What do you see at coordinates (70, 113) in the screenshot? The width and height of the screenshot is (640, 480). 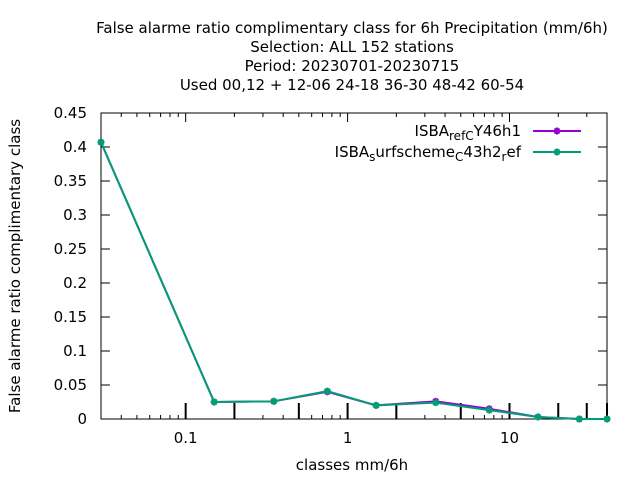 I see `y-tick-label: 0.45` at bounding box center [70, 113].